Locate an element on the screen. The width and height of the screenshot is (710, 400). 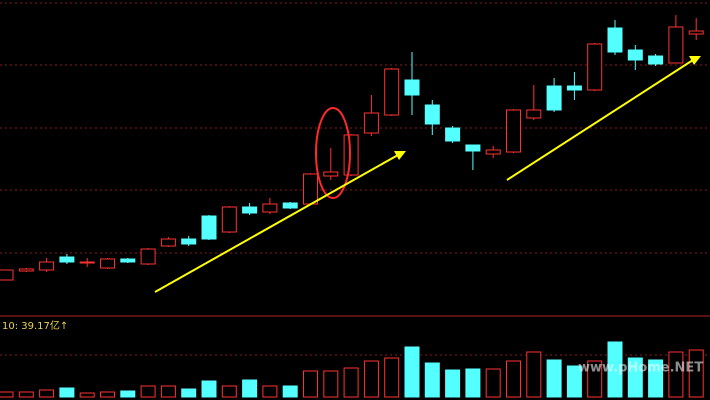
watermark: www.pHome.NET is located at coordinates (640, 368).